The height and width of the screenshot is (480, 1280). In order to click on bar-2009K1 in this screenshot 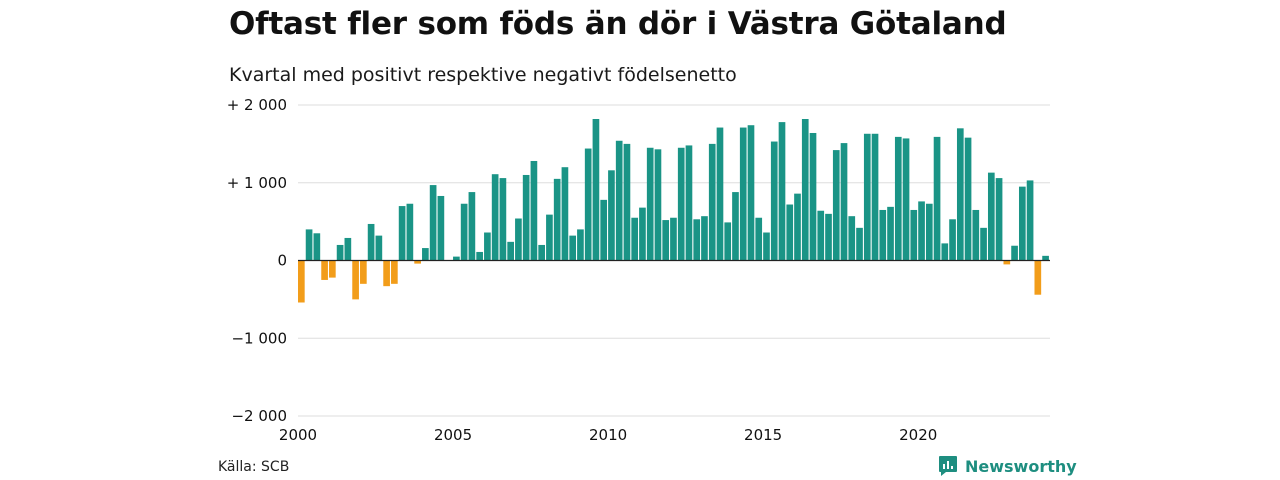, I will do `click(580, 245)`.